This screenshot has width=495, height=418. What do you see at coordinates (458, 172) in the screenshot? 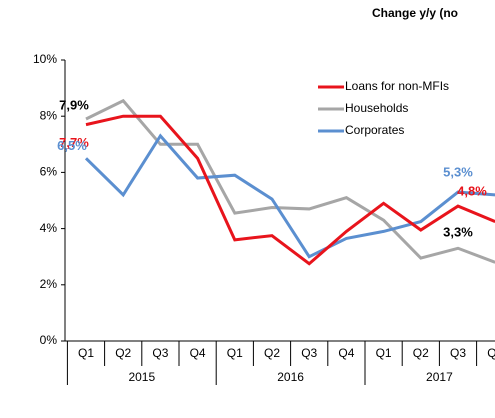
I see `data-label: 5,3%` at bounding box center [458, 172].